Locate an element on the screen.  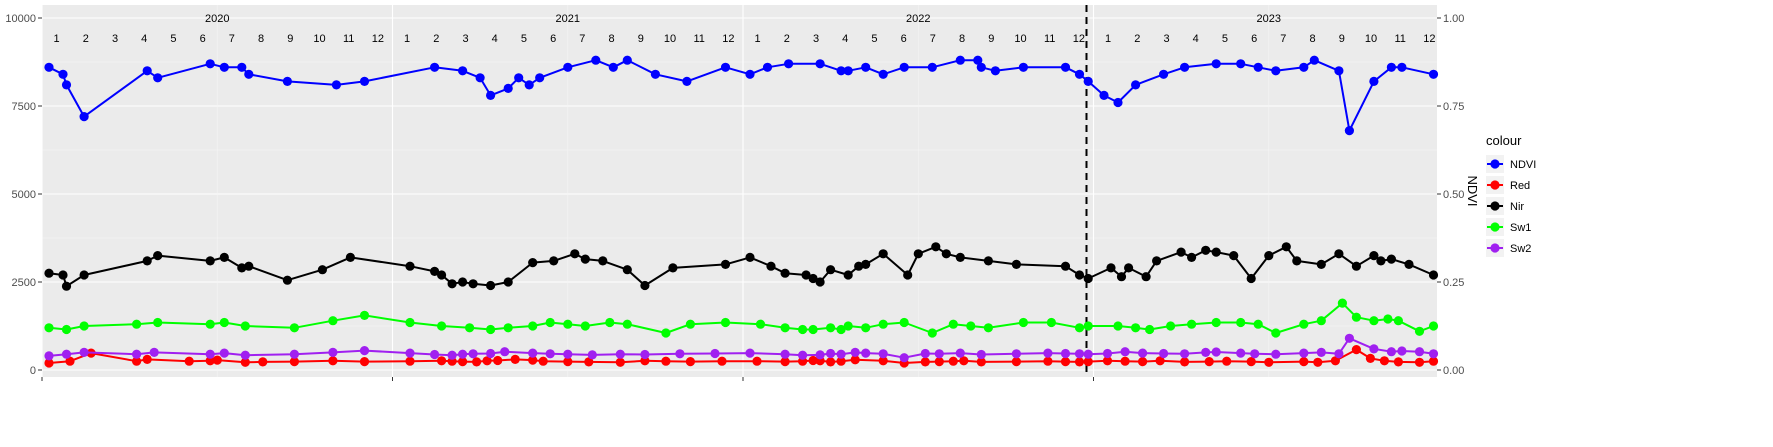
month-label: 5 is located at coordinates (173, 39).